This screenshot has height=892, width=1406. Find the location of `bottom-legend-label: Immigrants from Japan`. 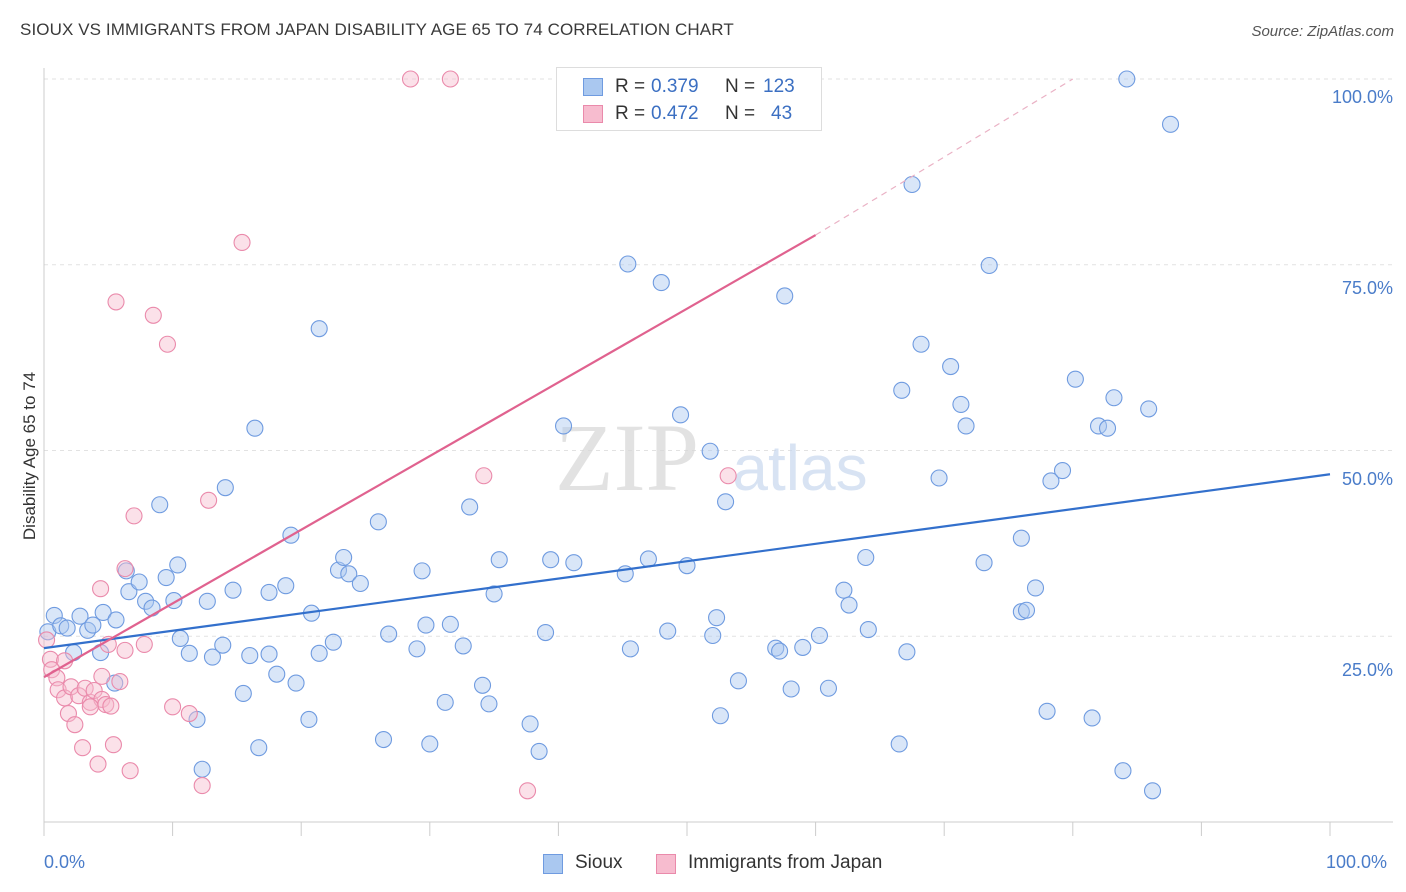

bottom-legend-label: Immigrants from Japan is located at coordinates (785, 862).